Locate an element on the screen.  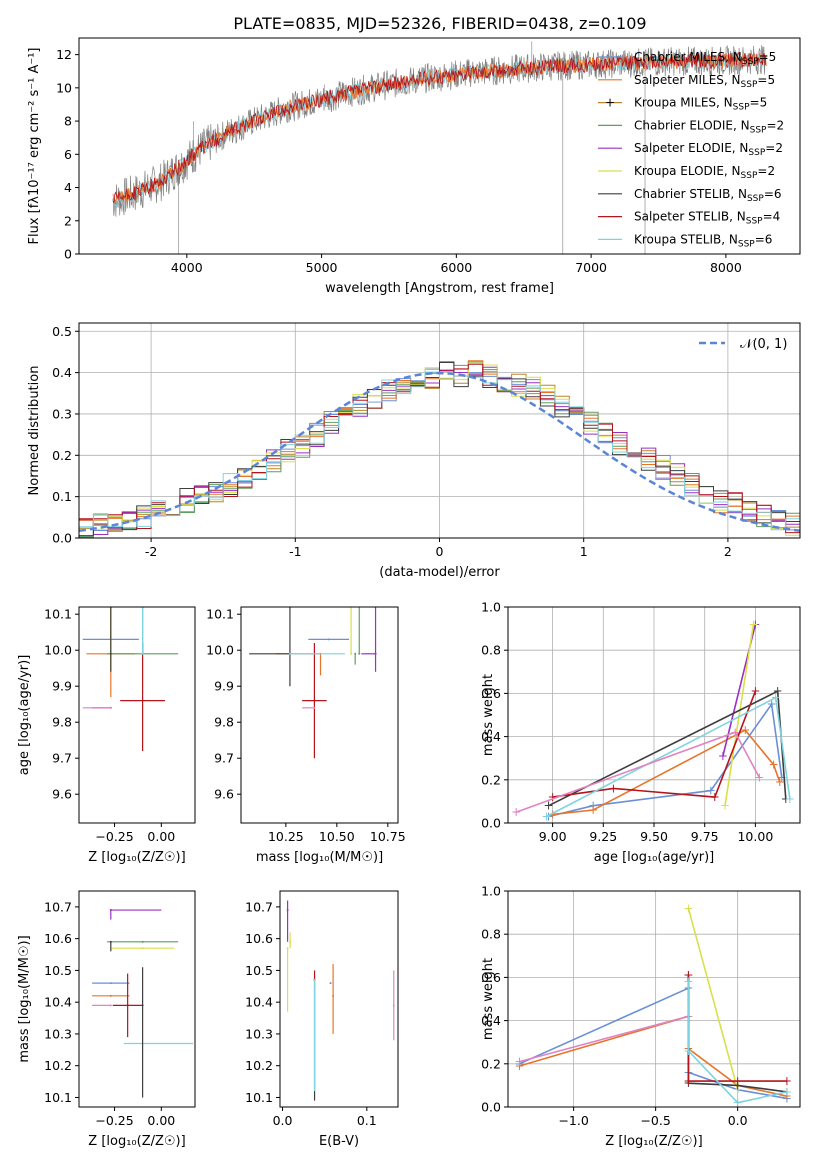
legend-label-count: =5 is located at coordinates (759, 103).